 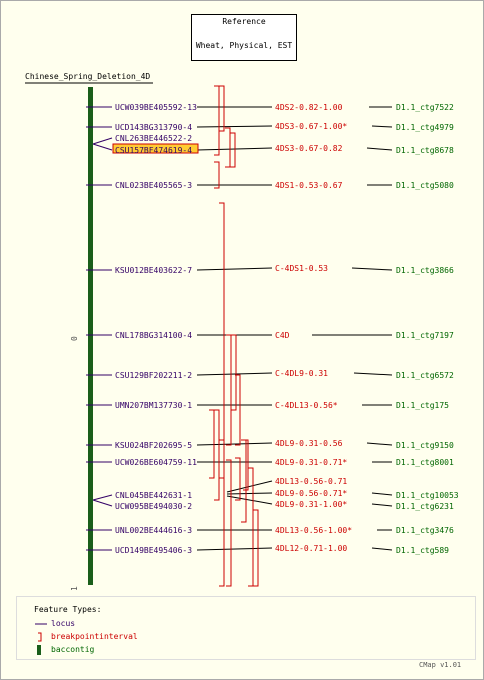 What do you see at coordinates (153, 127) in the screenshot?
I see `locus-label: UCD143BG313790-4` at bounding box center [153, 127].